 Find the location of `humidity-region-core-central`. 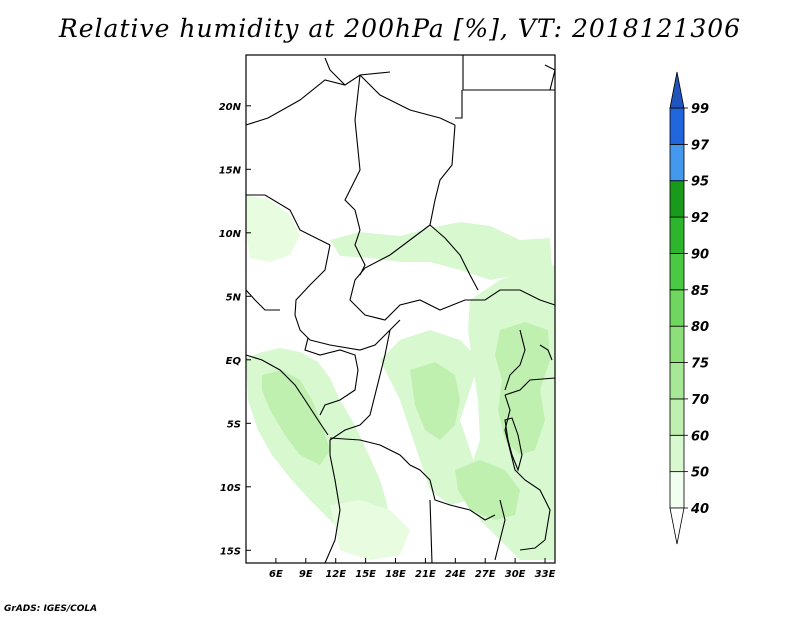

humidity-region-core-central is located at coordinates (435, 401).